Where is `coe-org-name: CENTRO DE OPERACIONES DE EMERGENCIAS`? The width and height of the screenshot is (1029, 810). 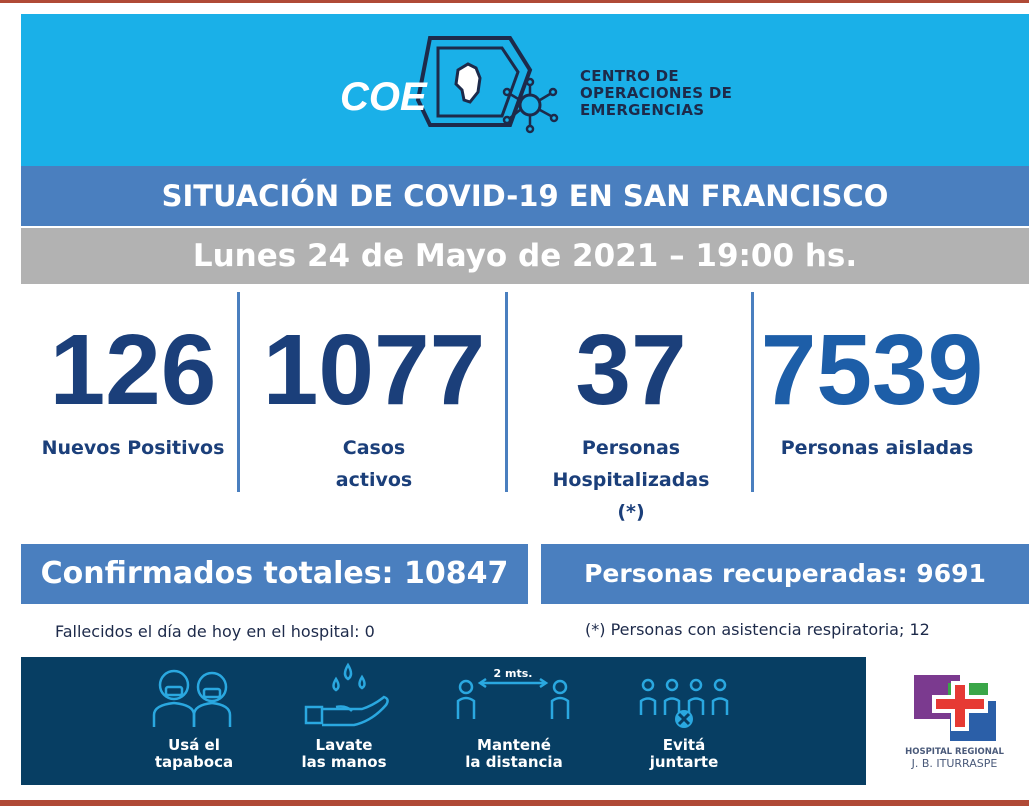 coe-org-name: CENTRO DE OPERACIONES DE EMERGENCIAS is located at coordinates (656, 93).